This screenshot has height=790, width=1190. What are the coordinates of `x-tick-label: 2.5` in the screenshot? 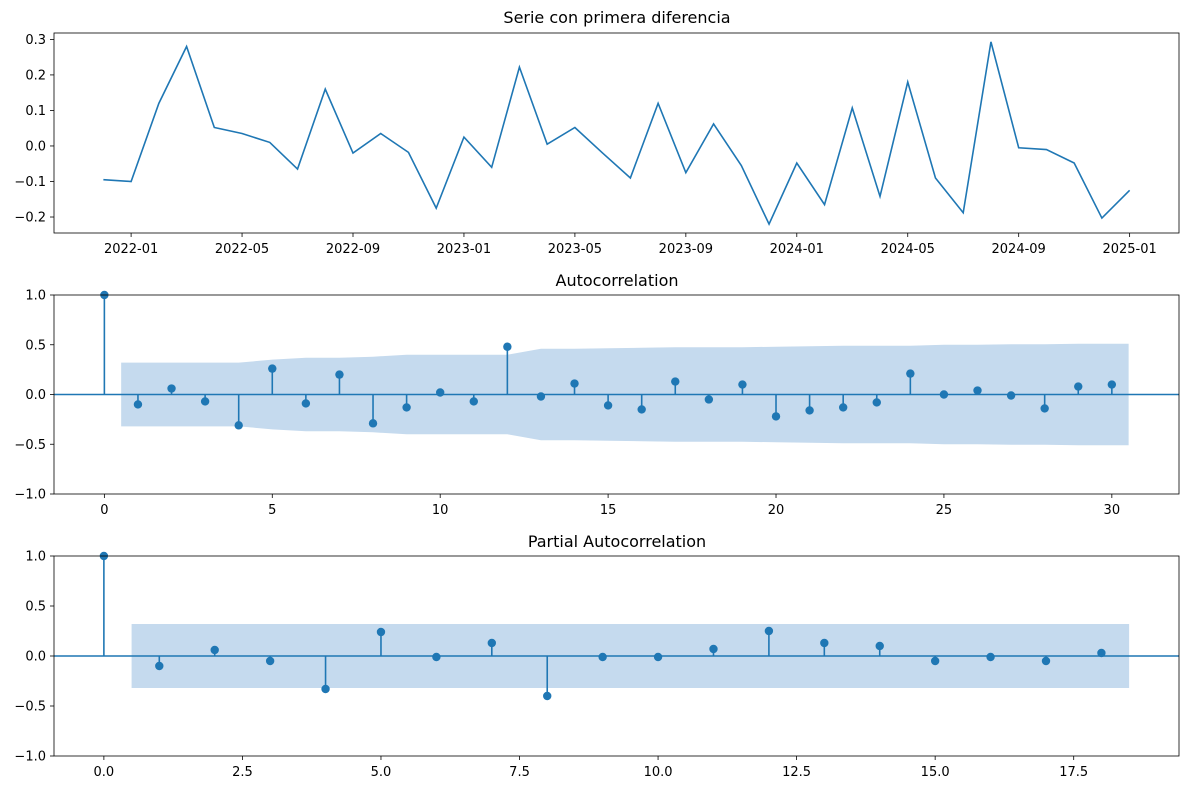 It's located at (242, 772).